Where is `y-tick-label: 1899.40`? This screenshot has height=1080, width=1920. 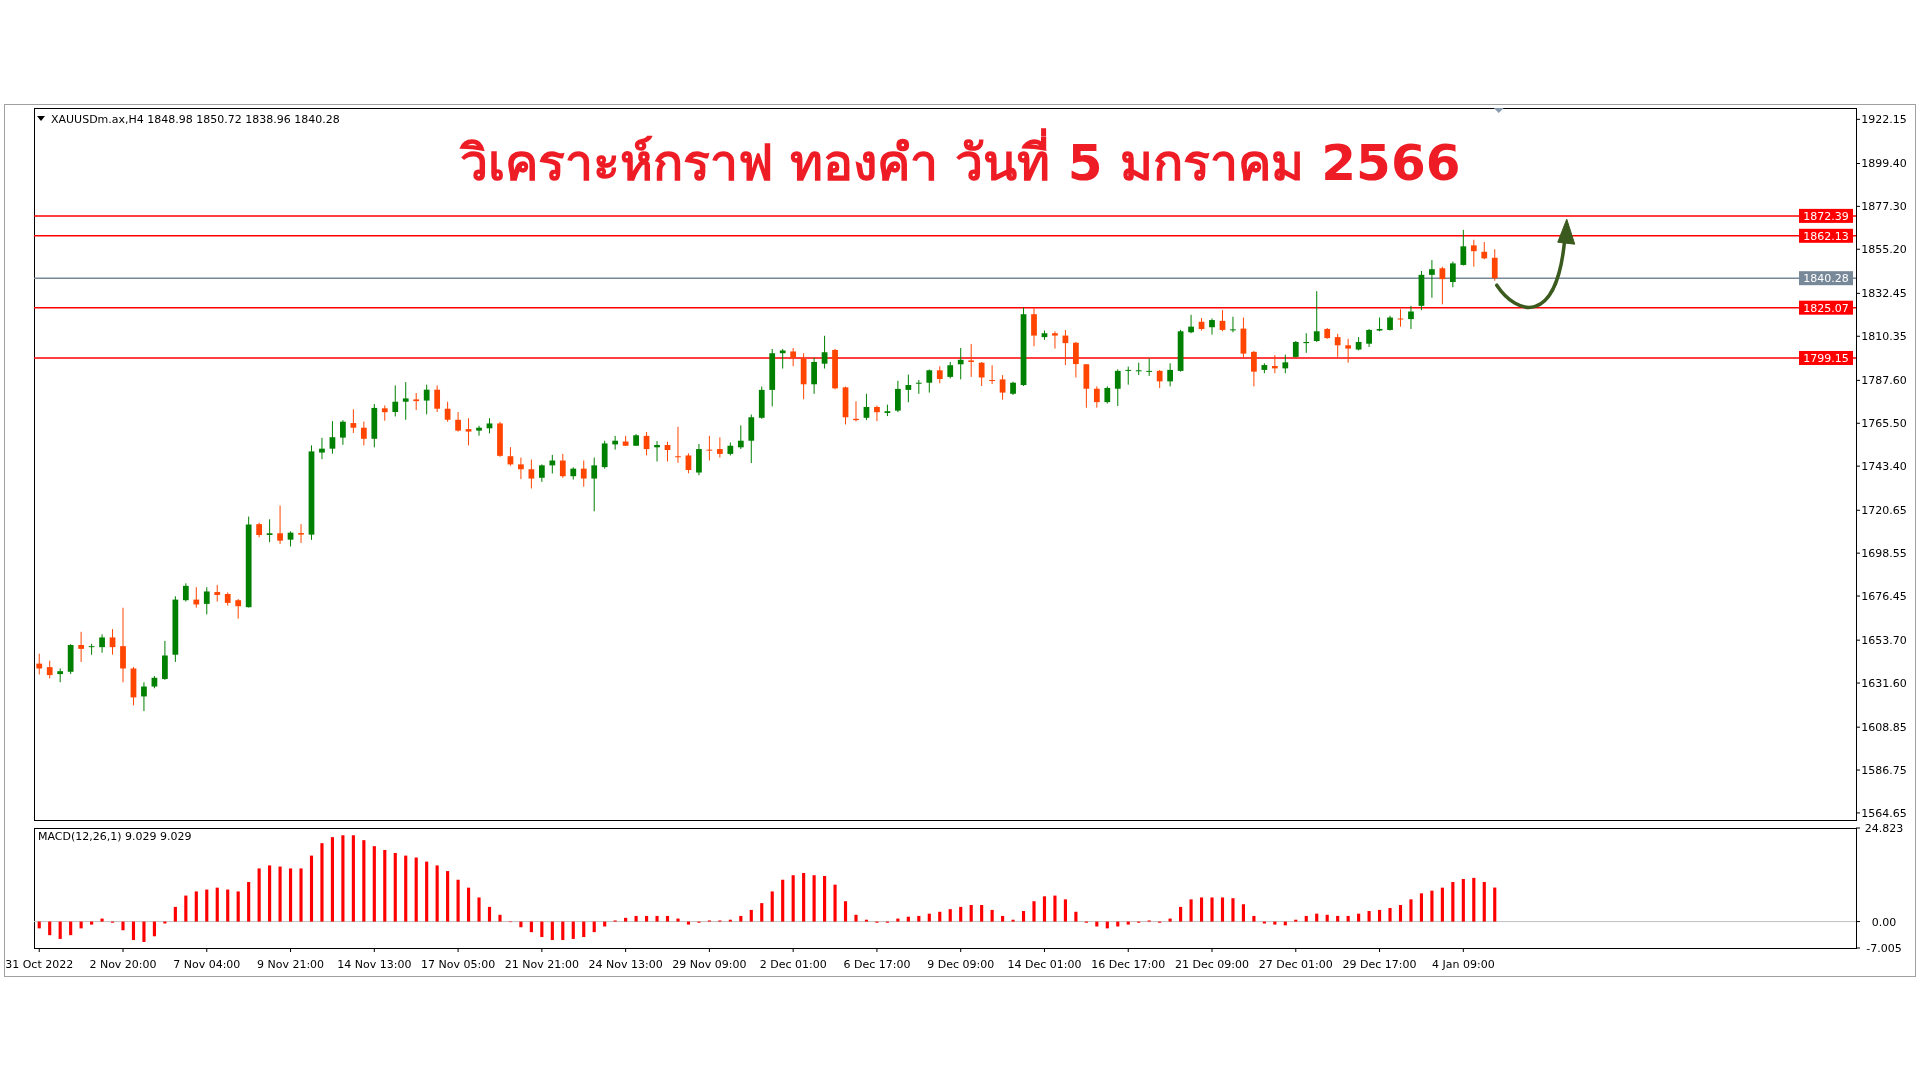 y-tick-label: 1899.40 is located at coordinates (1884, 164).